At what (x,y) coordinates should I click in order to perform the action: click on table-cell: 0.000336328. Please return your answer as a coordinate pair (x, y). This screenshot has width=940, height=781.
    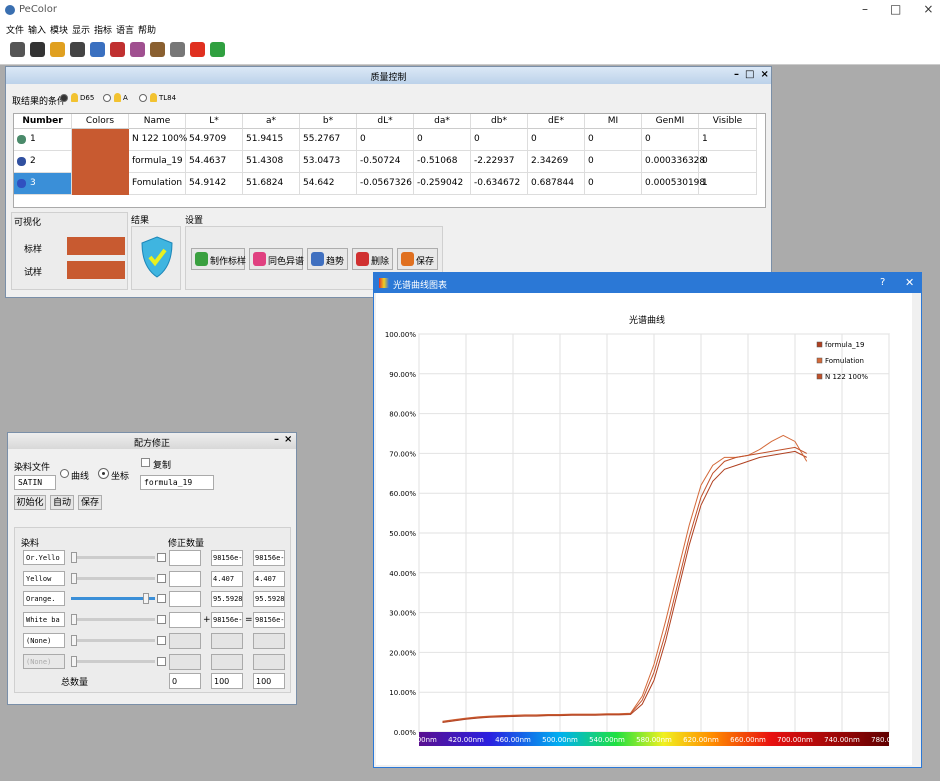
    Looking at the image, I should click on (673, 162).